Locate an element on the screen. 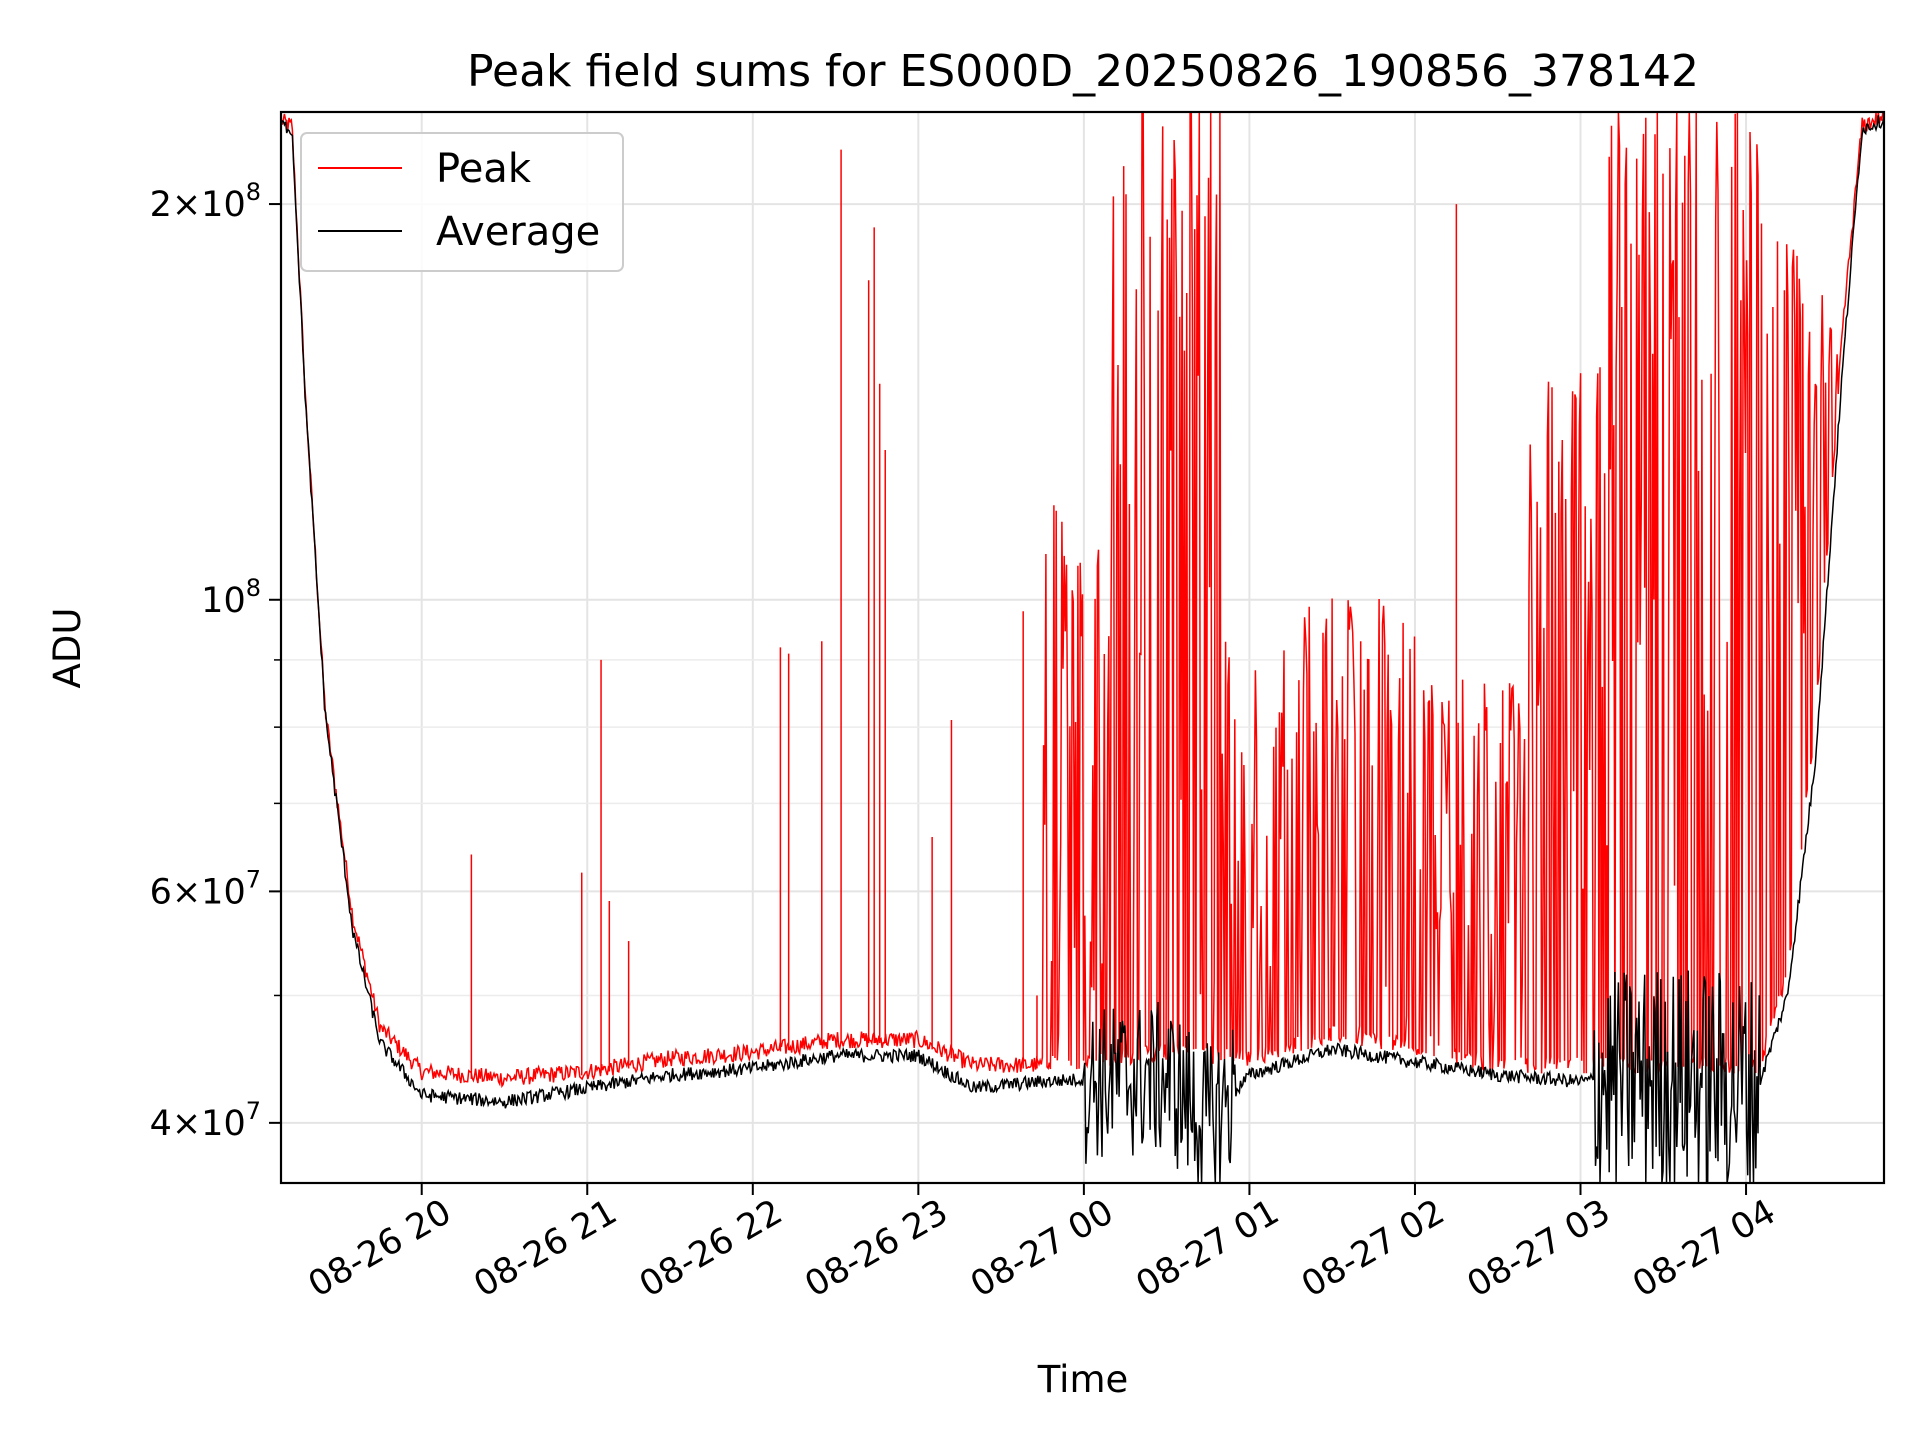 This screenshot has height=1440, width=1920. legend-label-peak: Peak is located at coordinates (484, 169).